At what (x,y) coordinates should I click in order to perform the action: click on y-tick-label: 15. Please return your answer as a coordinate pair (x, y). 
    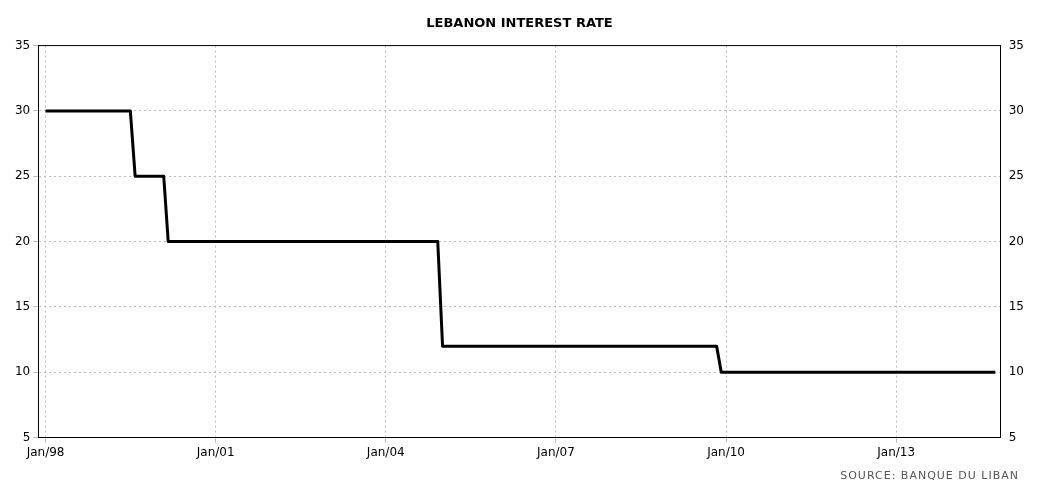
    Looking at the image, I should click on (22, 306).